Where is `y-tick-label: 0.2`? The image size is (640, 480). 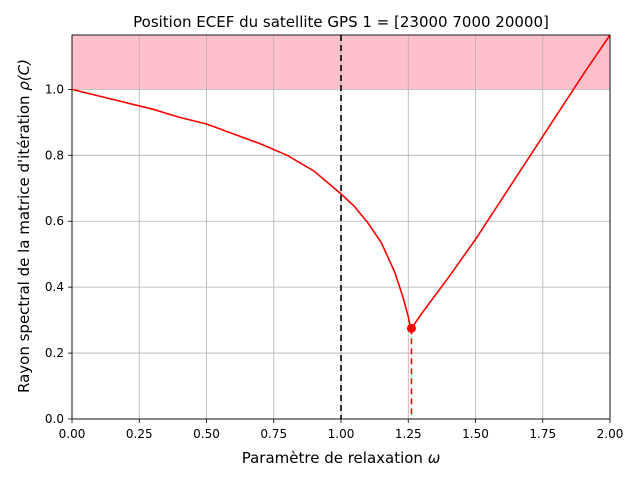 y-tick-label: 0.2 is located at coordinates (54, 353).